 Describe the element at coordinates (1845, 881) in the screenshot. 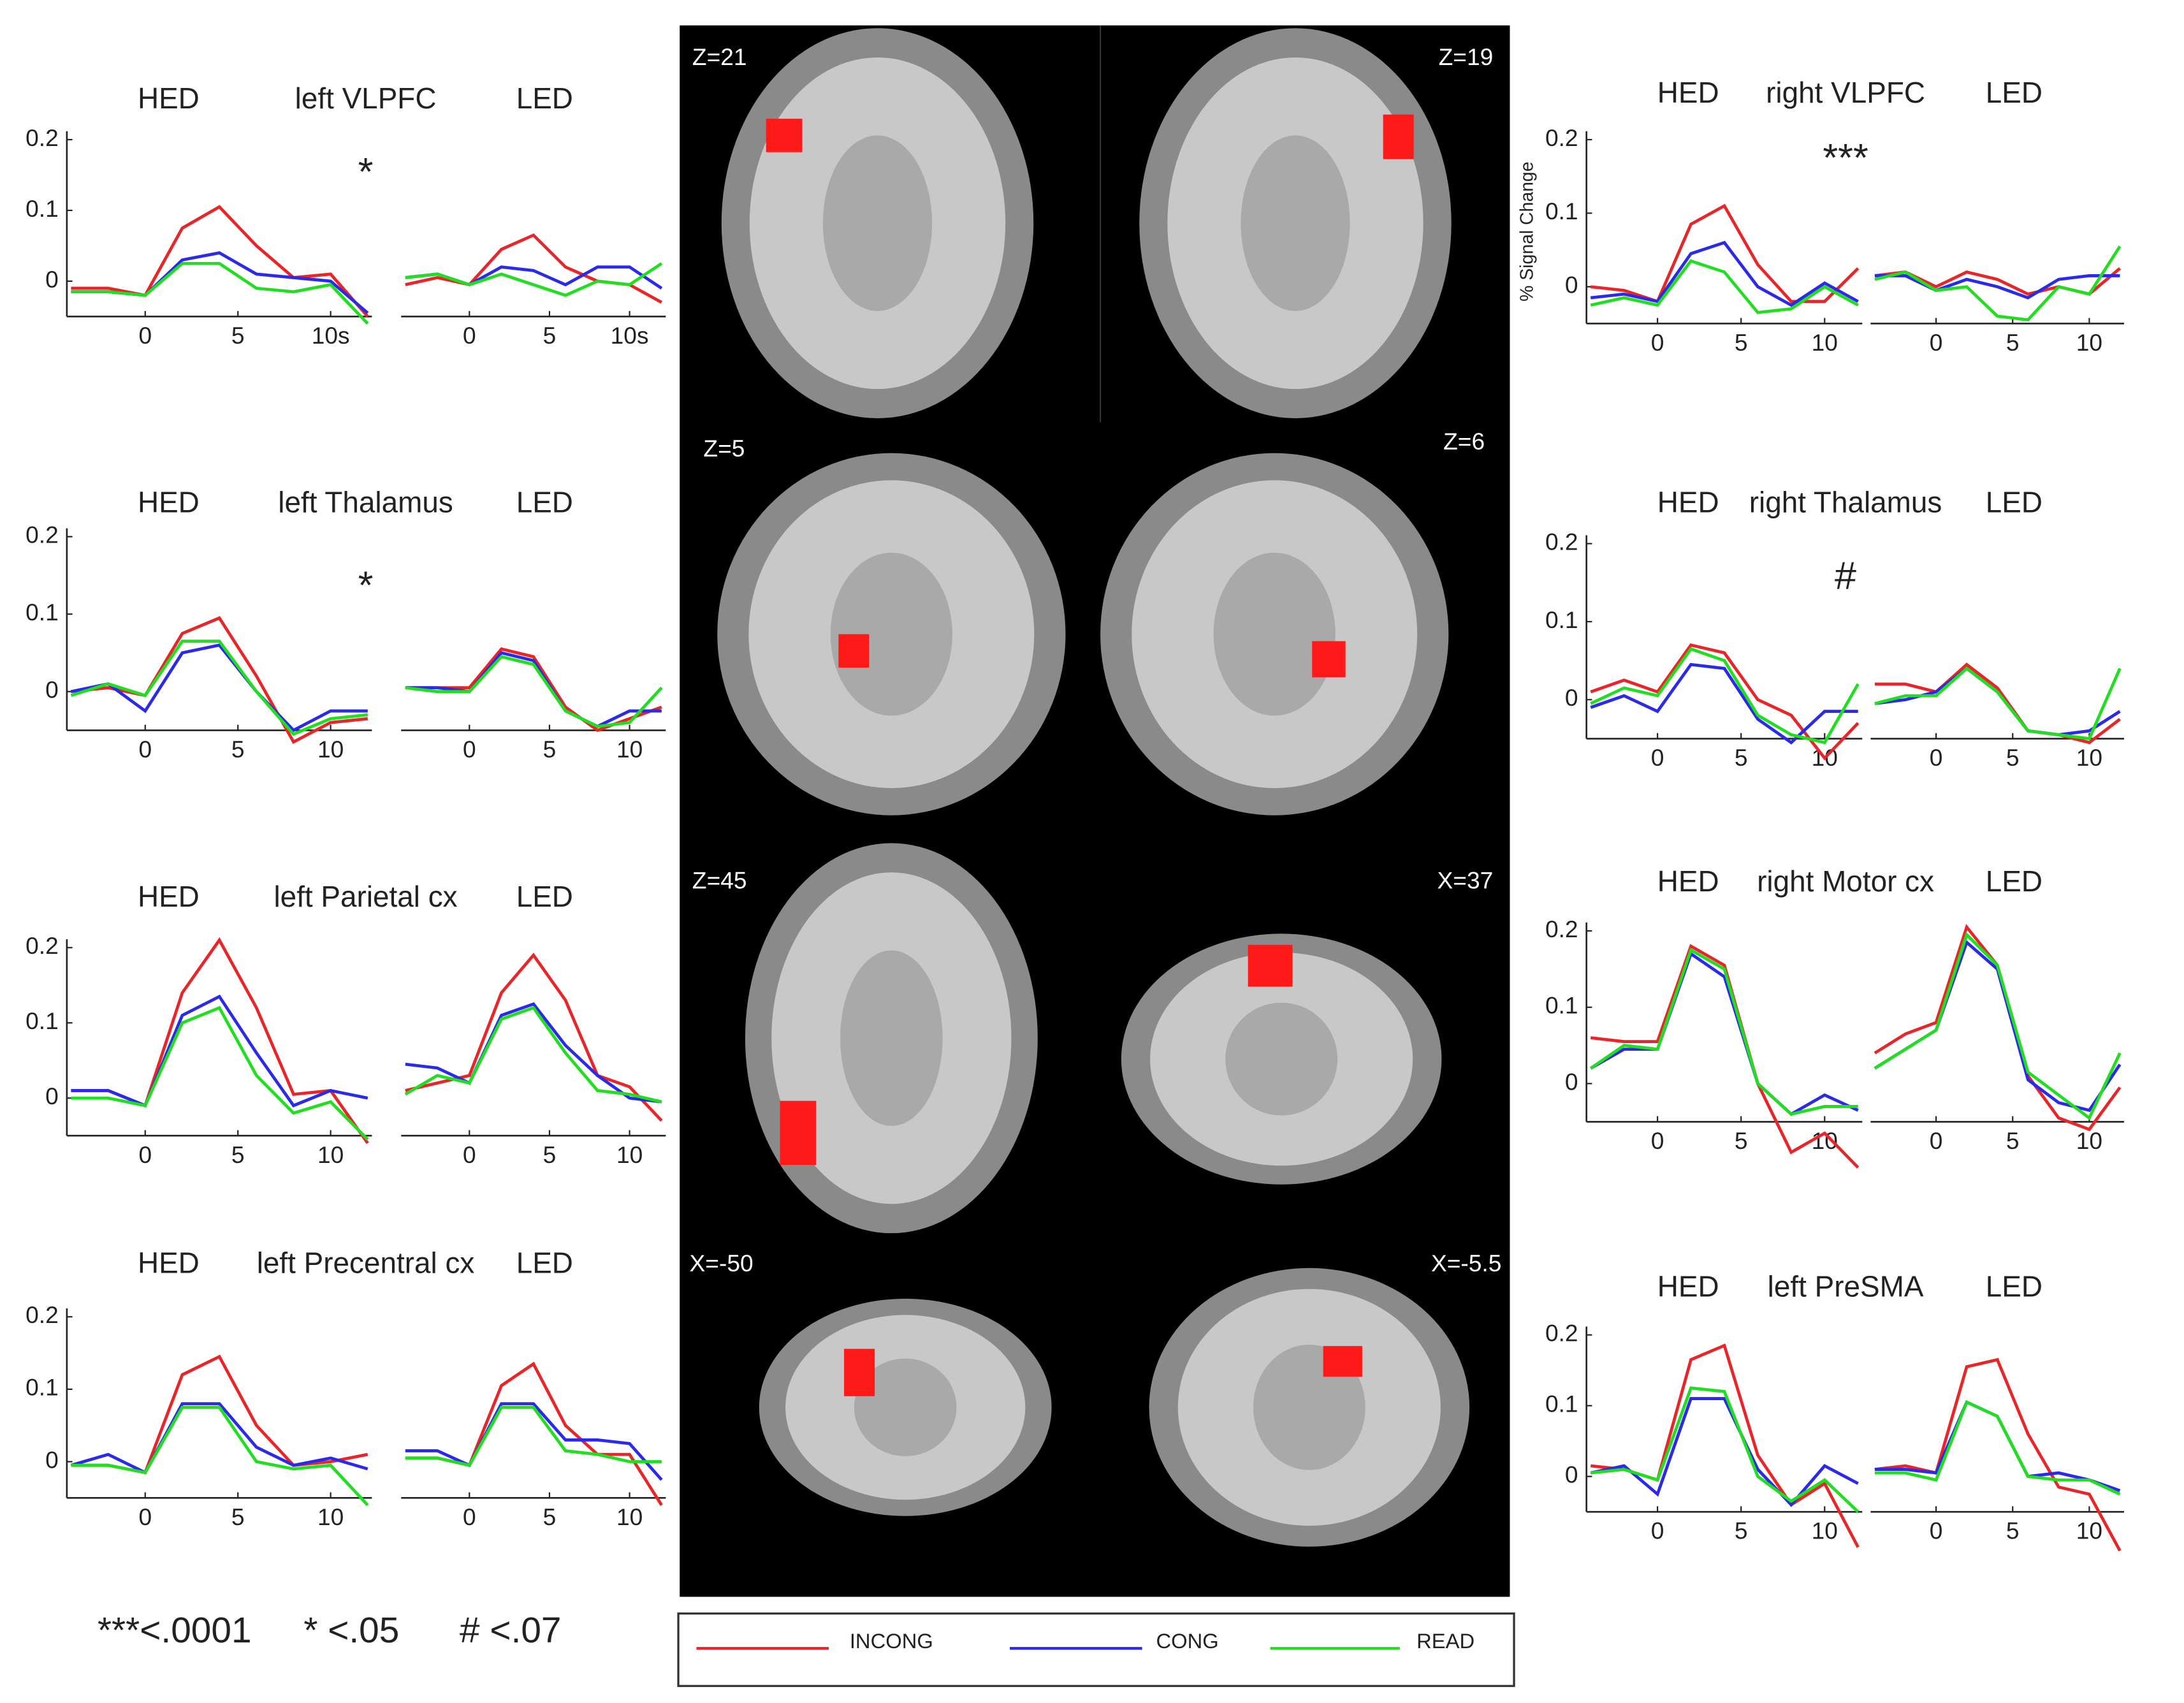

I see `region-title: right Motor cx` at that location.